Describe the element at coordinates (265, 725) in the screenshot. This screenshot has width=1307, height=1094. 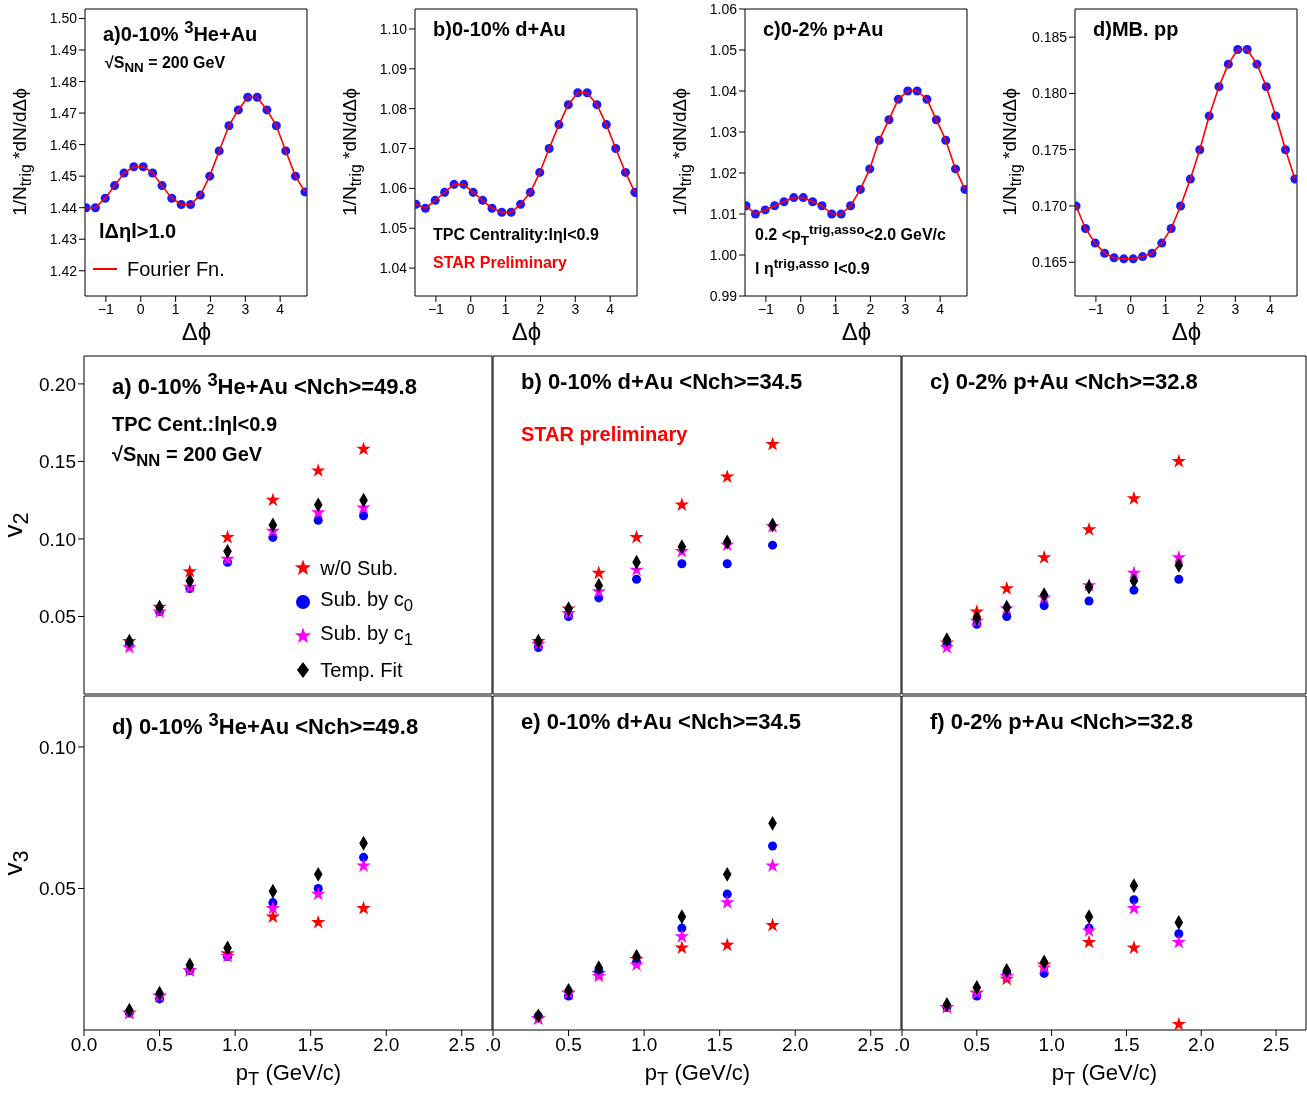
I see `text: d) 0-10% $^{3}$He+Au <Nch>=49.8` at that location.